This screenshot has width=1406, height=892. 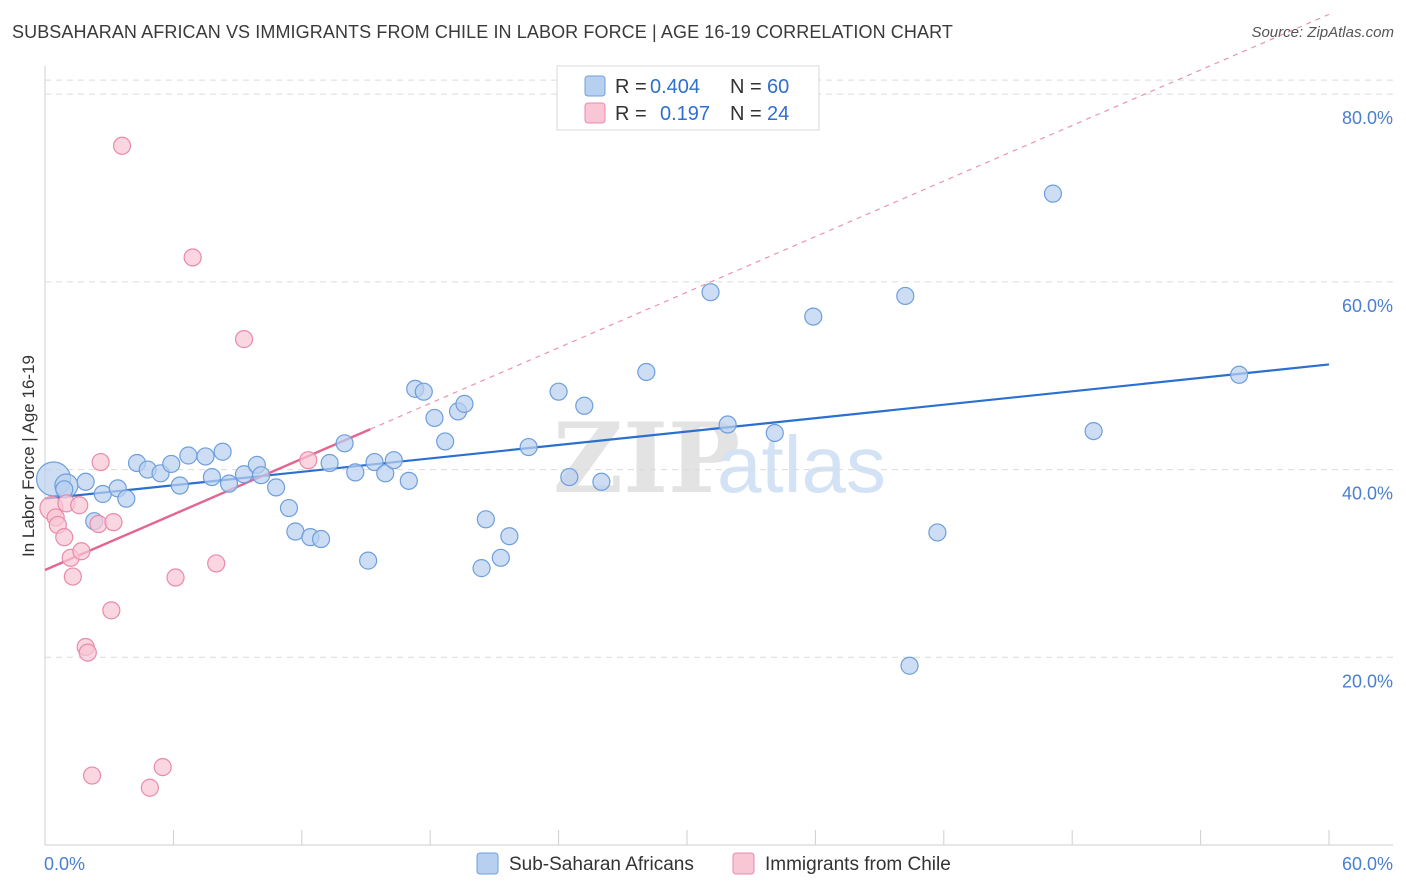 I want to click on series-legend-swatch-blue, so click(x=487, y=863).